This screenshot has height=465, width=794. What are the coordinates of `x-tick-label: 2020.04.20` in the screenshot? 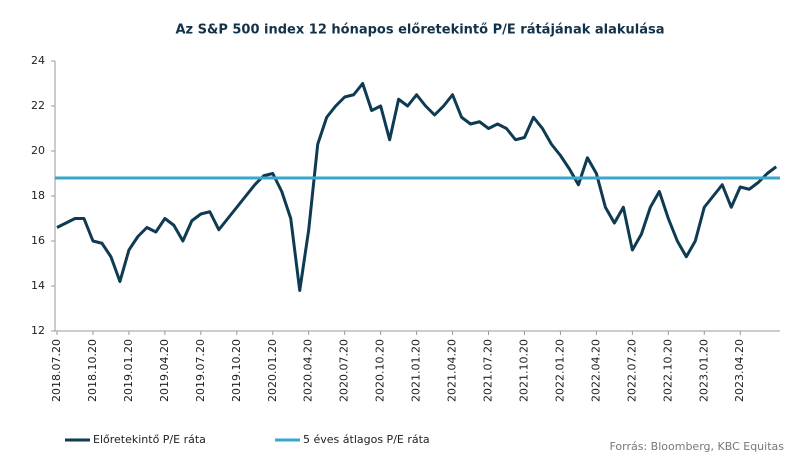 It's located at (308, 370).